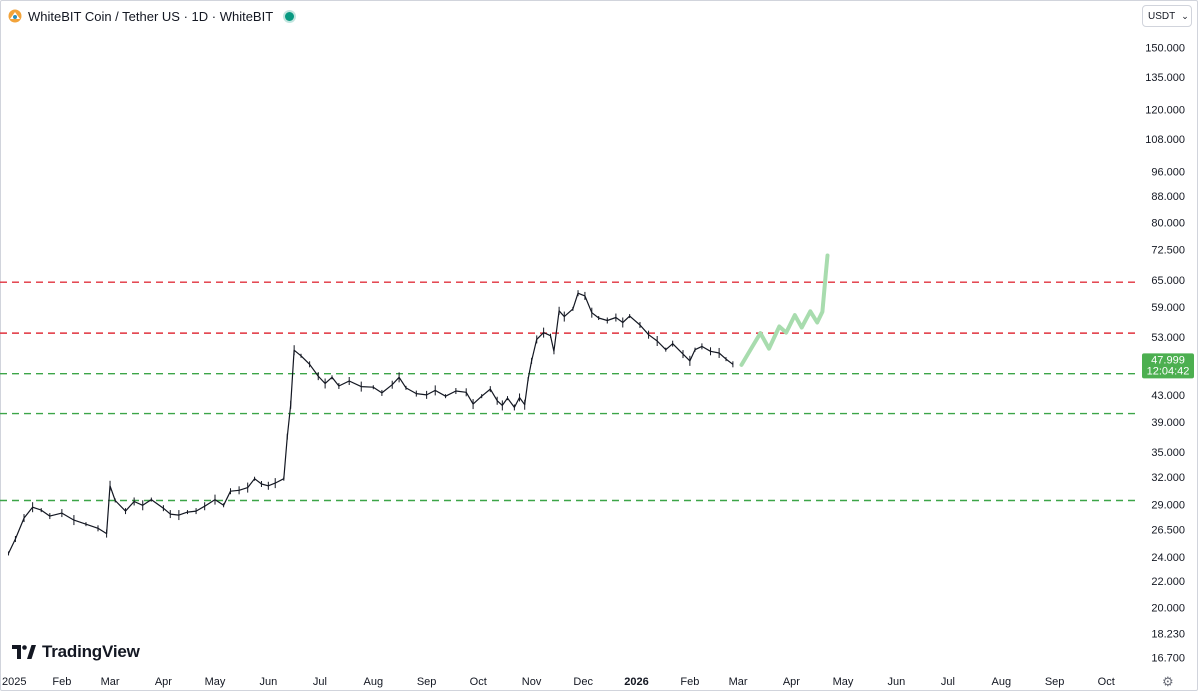 Image resolution: width=1200 pixels, height=693 pixels. Describe the element at coordinates (1185, 15) in the screenshot. I see `chevron-down-icon: ⌄` at that location.